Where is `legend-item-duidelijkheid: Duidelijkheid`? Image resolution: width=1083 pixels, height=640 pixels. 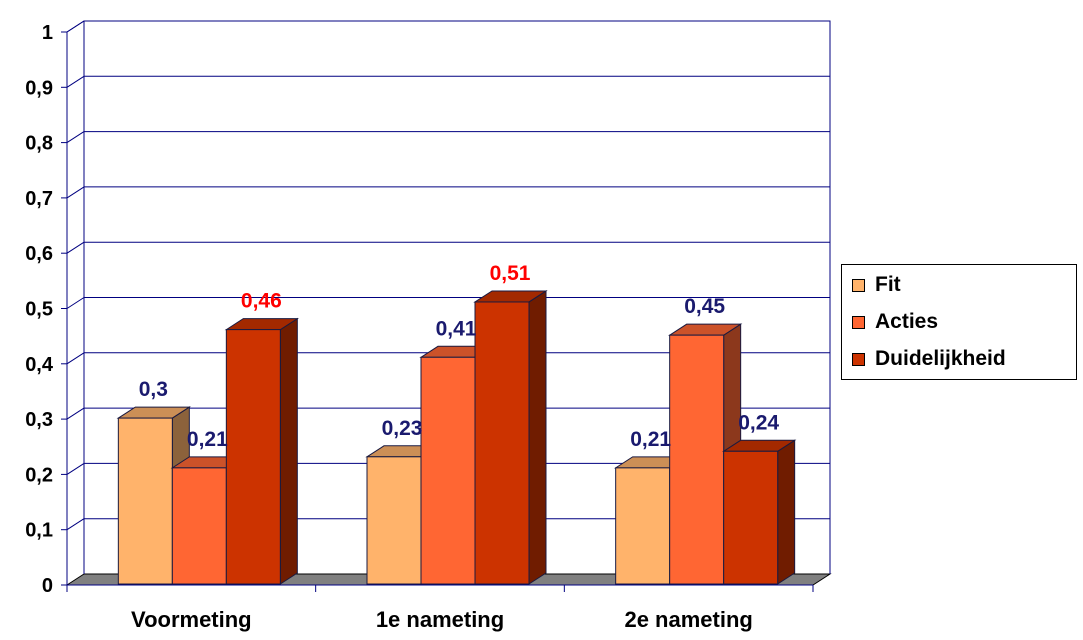 legend-item-duidelijkheid: Duidelijkheid is located at coordinates (929, 359).